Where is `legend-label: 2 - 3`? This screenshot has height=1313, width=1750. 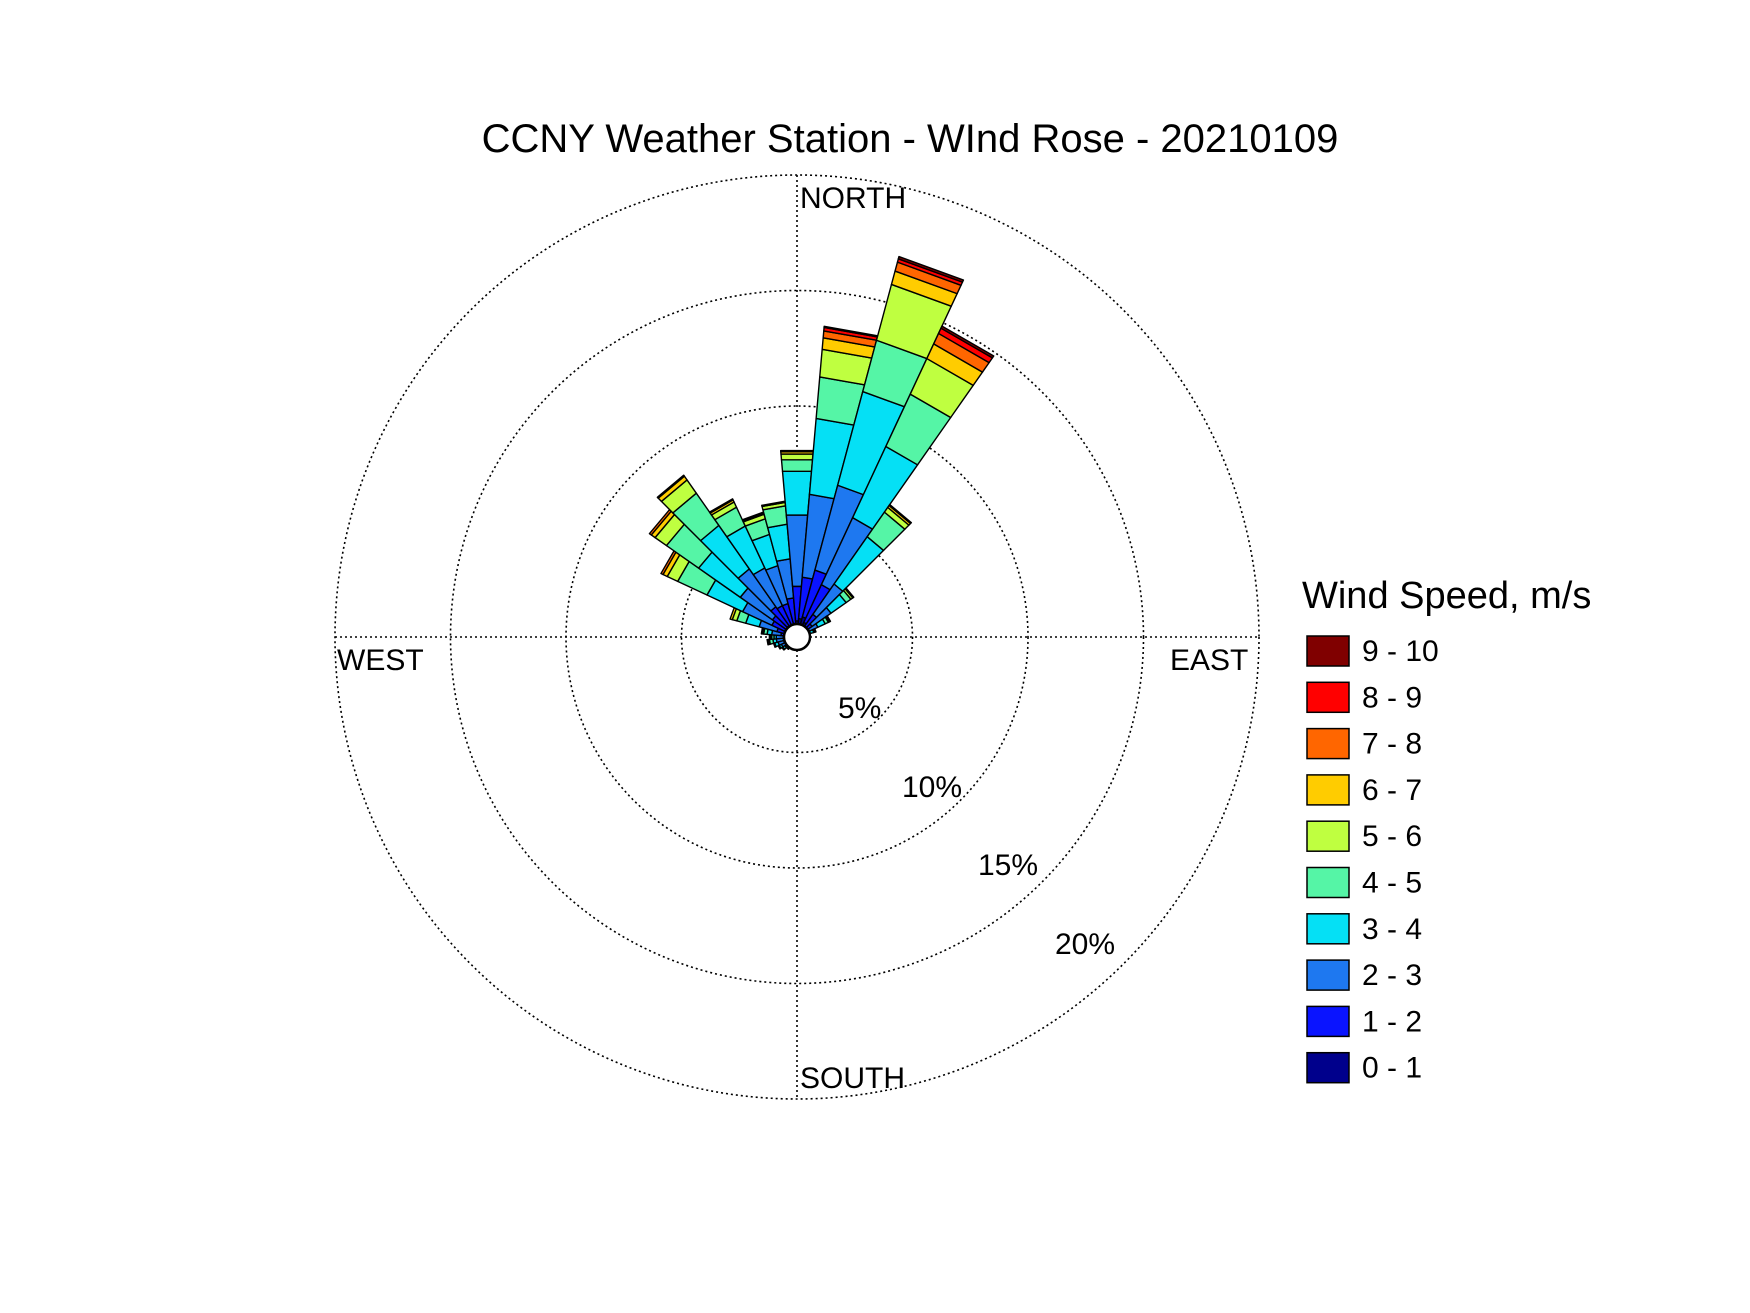
legend-label: 2 - 3 is located at coordinates (1392, 975).